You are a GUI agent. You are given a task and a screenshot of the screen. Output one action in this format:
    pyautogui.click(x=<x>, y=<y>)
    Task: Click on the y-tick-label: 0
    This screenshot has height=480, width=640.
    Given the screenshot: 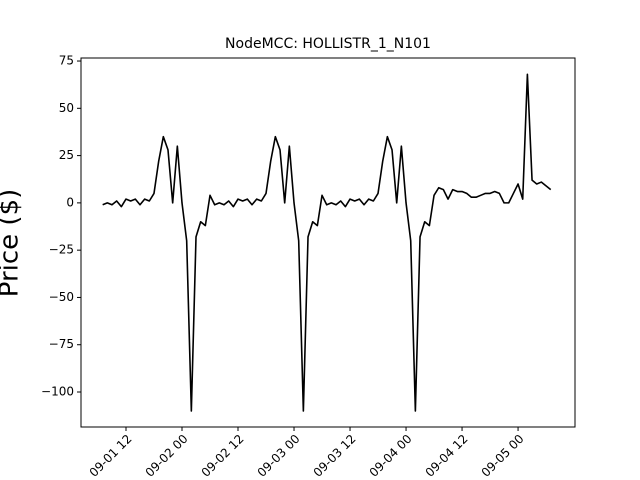 What is the action you would take?
    pyautogui.click(x=70, y=202)
    